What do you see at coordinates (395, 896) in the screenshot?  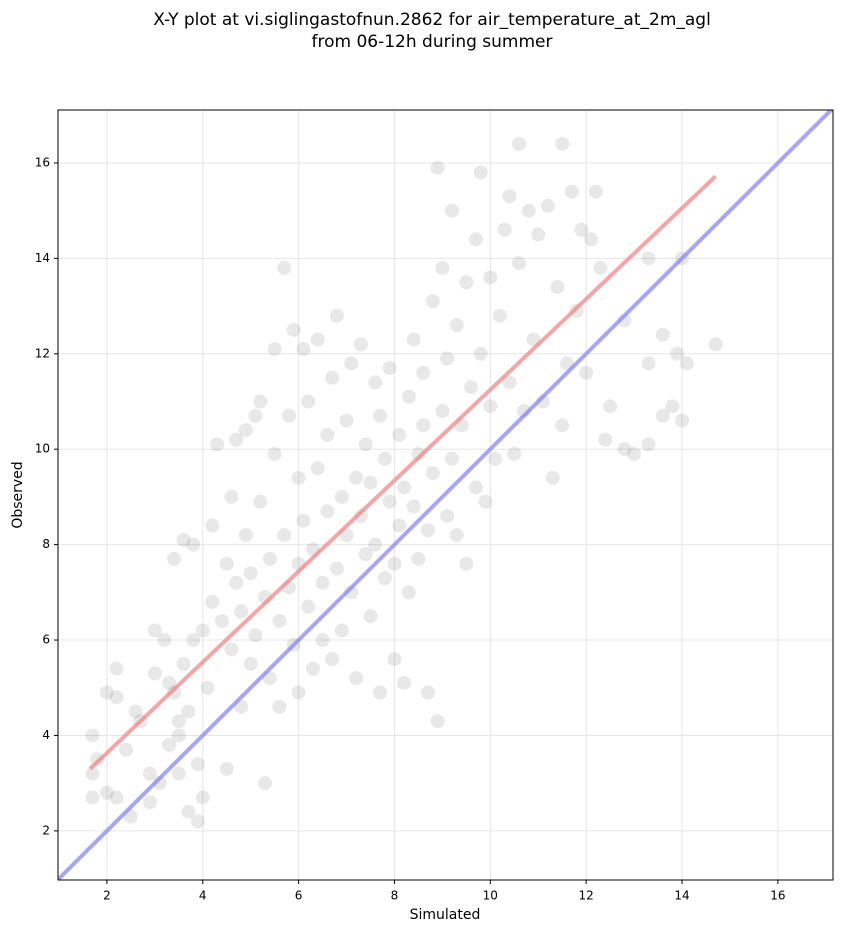 I see `x-tick-label: 8` at bounding box center [395, 896].